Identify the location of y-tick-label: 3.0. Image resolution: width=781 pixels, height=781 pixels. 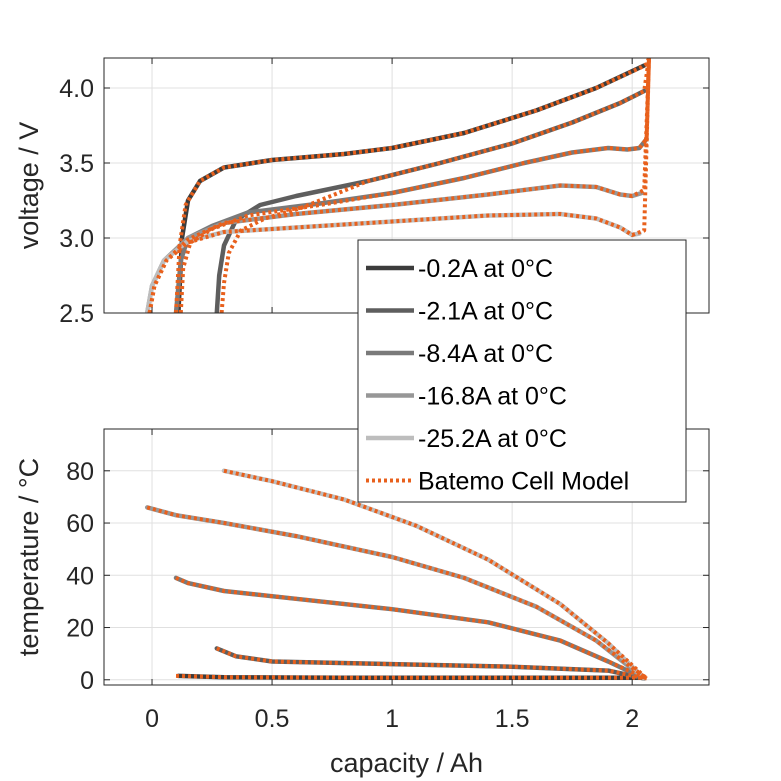
(76, 239).